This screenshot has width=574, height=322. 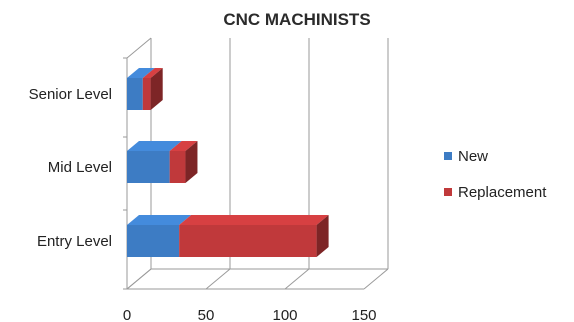 What do you see at coordinates (135, 94) in the screenshot?
I see `bar-new-senior-level-front` at bounding box center [135, 94].